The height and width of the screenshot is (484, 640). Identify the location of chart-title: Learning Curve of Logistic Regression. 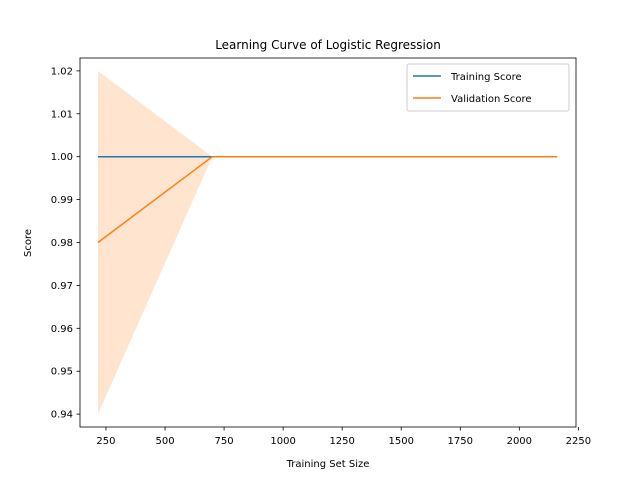
(328, 45).